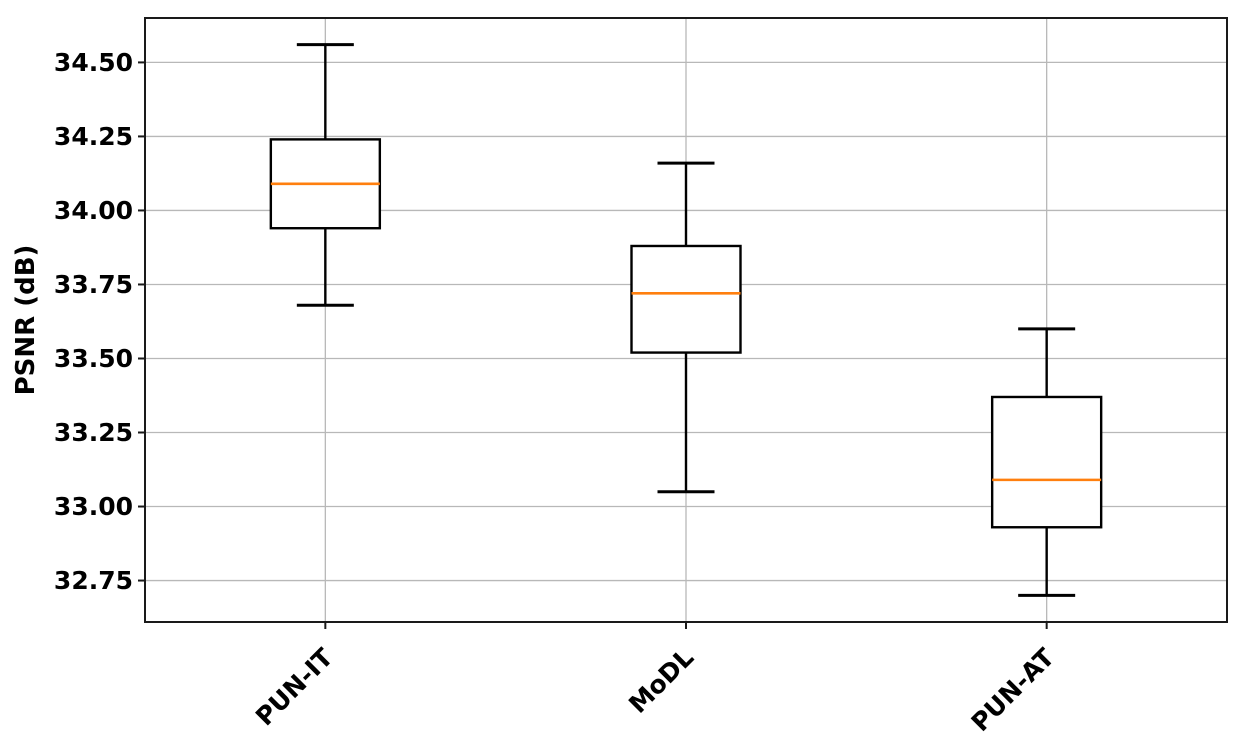 Image resolution: width=1246 pixels, height=751 pixels. What do you see at coordinates (93, 62) in the screenshot?
I see `y-tick-label: 34.50` at bounding box center [93, 62].